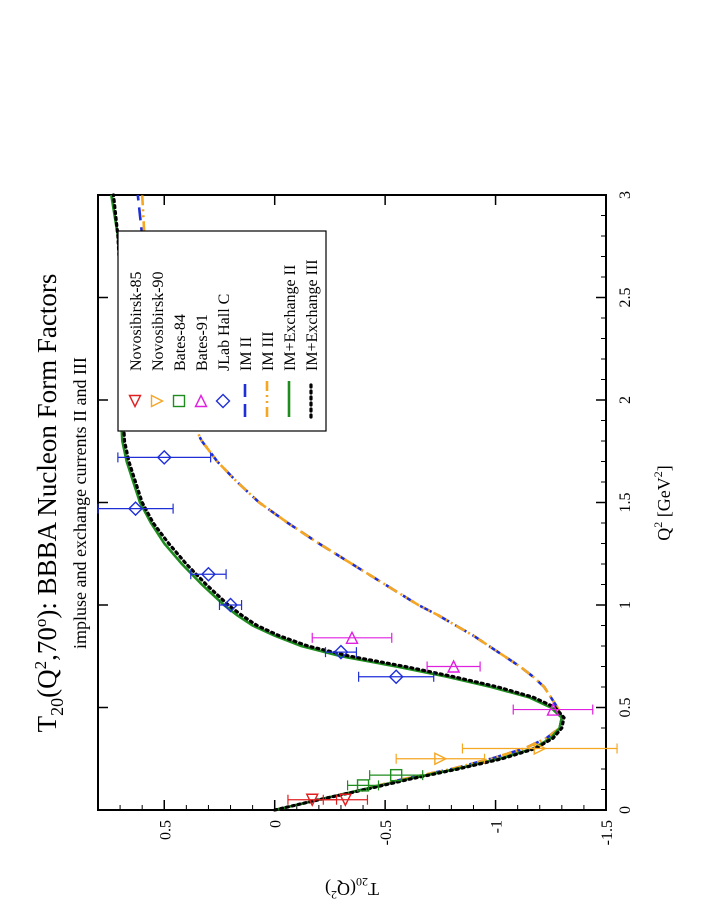 The height and width of the screenshot is (917, 708). Describe the element at coordinates (202, 342) in the screenshot. I see `legend-label-bates-91: Bates-91` at that location.